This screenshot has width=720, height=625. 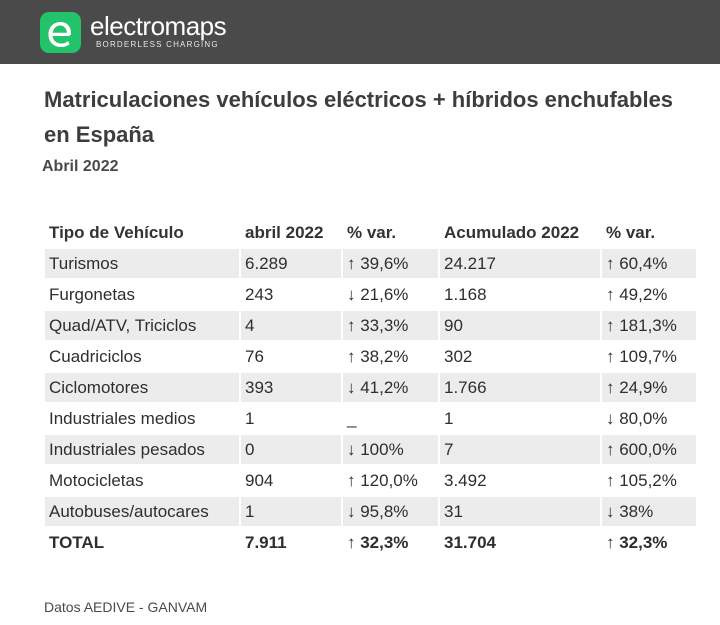 I want to click on cell-acumulado: 90, so click(x=520, y=325).